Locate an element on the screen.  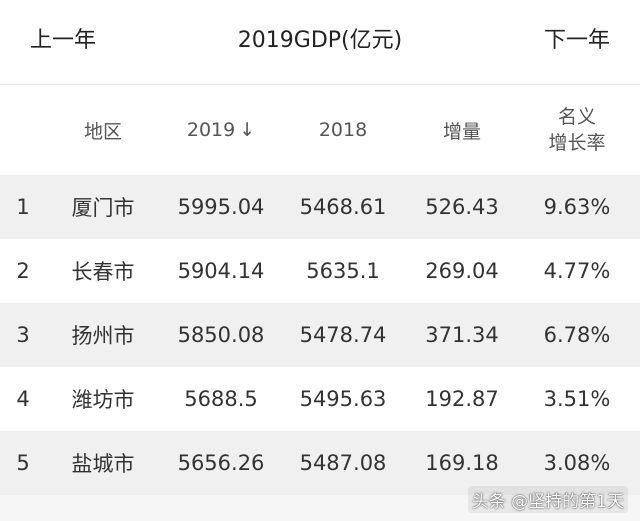
growth-rate-cell: 4.77% is located at coordinates (577, 271).